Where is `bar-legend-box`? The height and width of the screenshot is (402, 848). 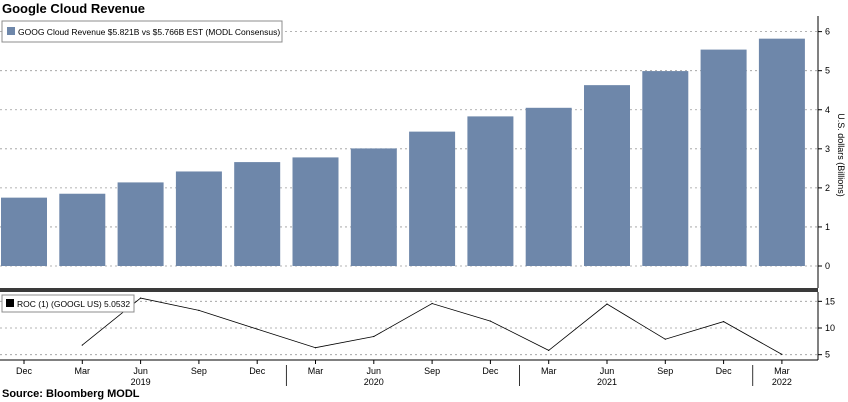 bar-legend-box is located at coordinates (142, 31).